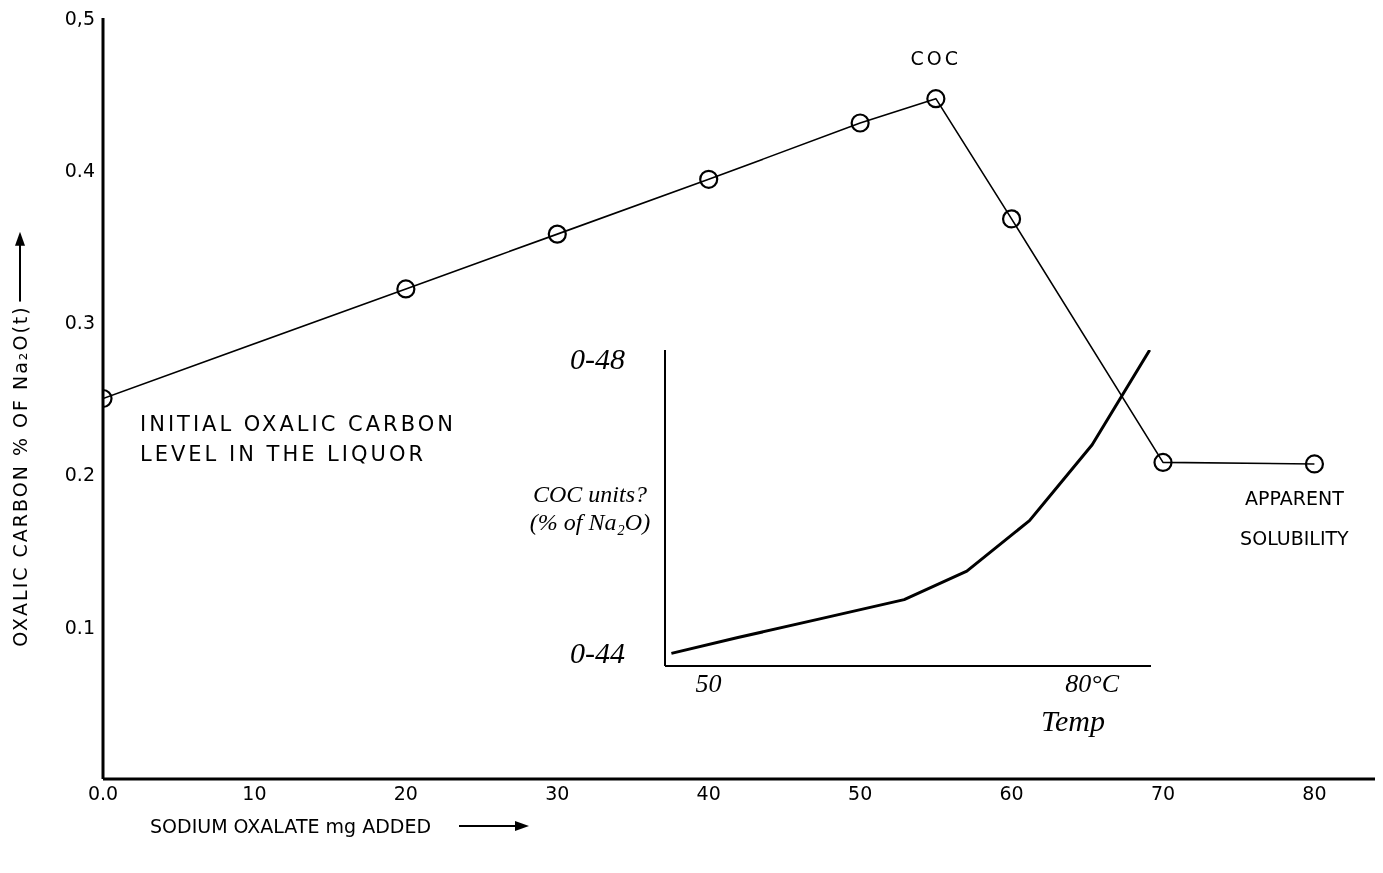 The height and width of the screenshot is (873, 1383). What do you see at coordinates (936, 57) in the screenshot?
I see `annotation: COC` at bounding box center [936, 57].